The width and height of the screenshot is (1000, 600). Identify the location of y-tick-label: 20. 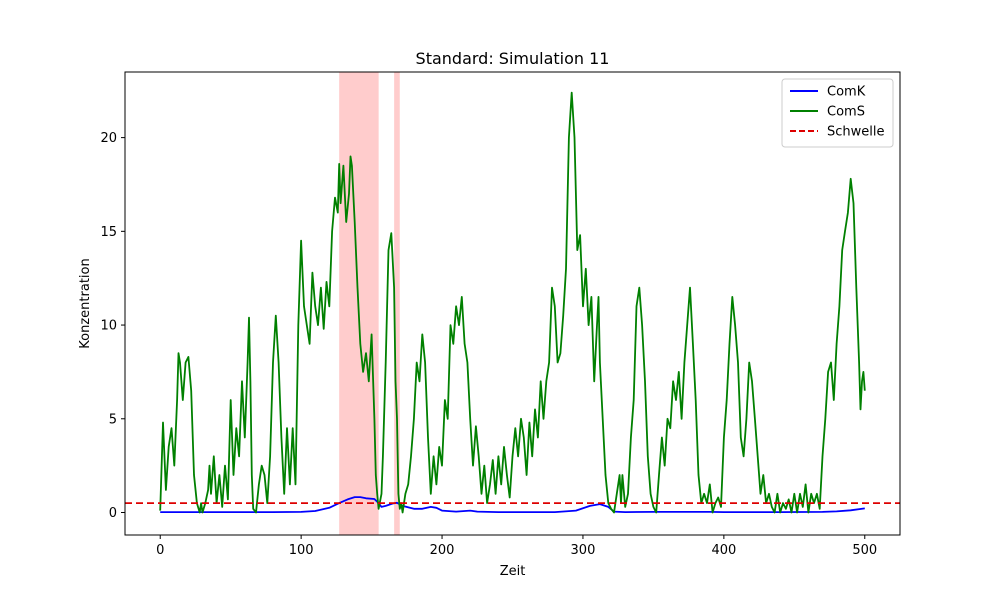
(108, 138).